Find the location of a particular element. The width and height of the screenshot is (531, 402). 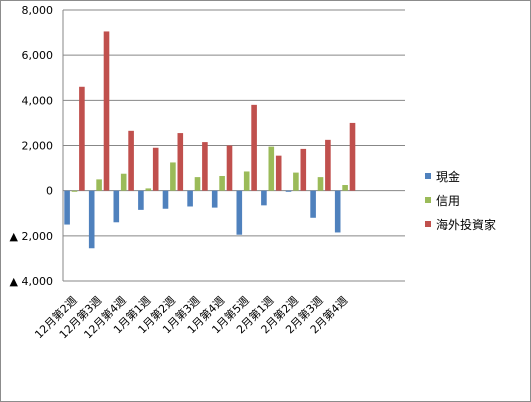

bar-現金-1月第4週 is located at coordinates (214, 199).